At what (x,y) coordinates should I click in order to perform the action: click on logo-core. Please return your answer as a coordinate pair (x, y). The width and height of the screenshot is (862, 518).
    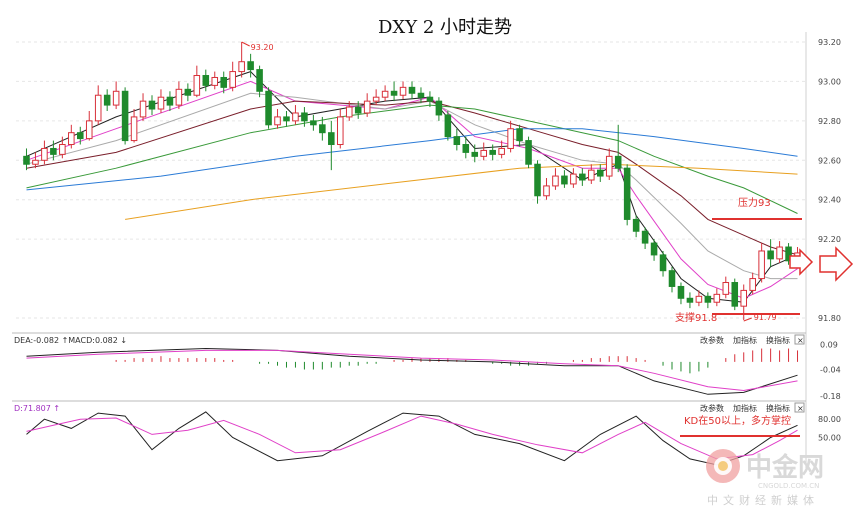
    Looking at the image, I should click on (723, 466).